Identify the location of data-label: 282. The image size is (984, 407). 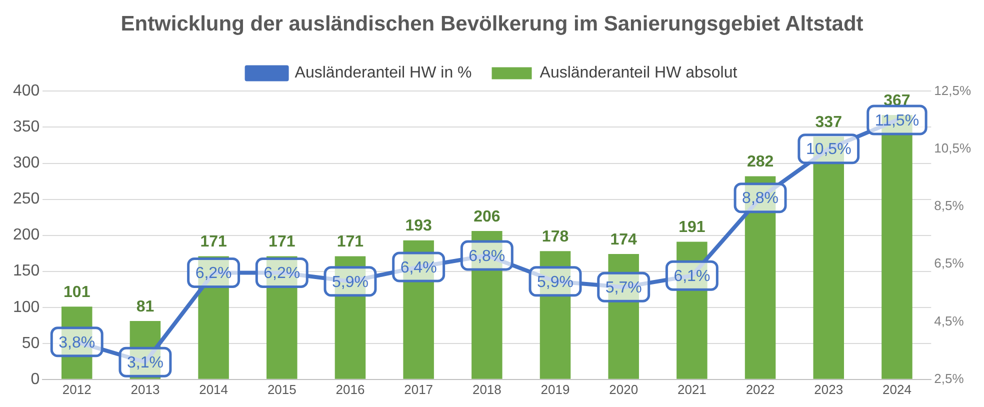
(760, 162).